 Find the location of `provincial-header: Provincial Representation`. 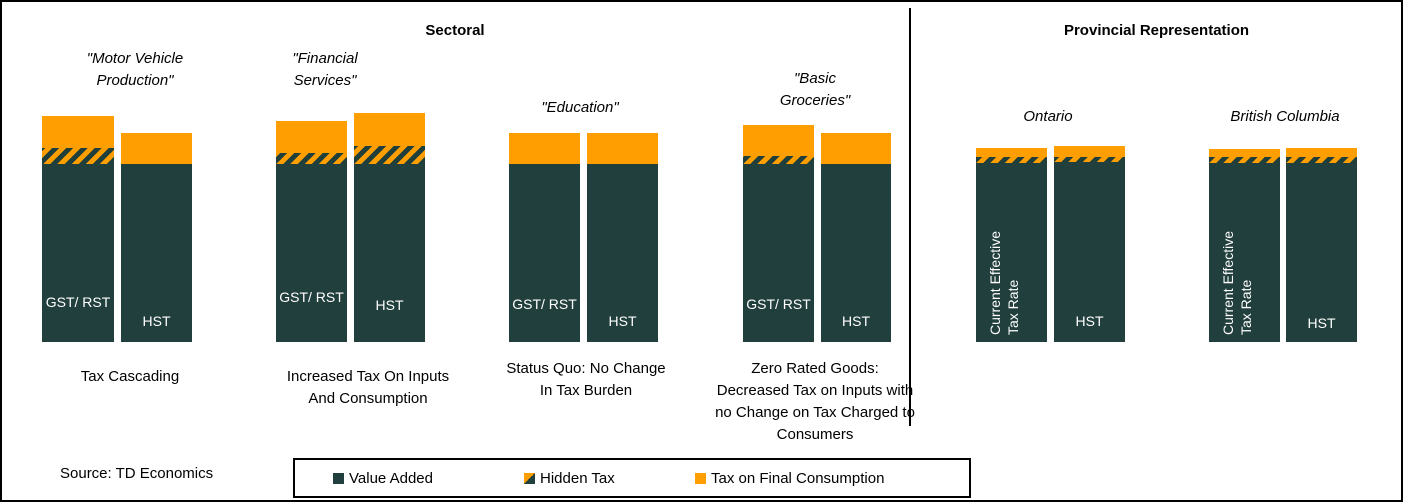

provincial-header: Provincial Representation is located at coordinates (1156, 30).